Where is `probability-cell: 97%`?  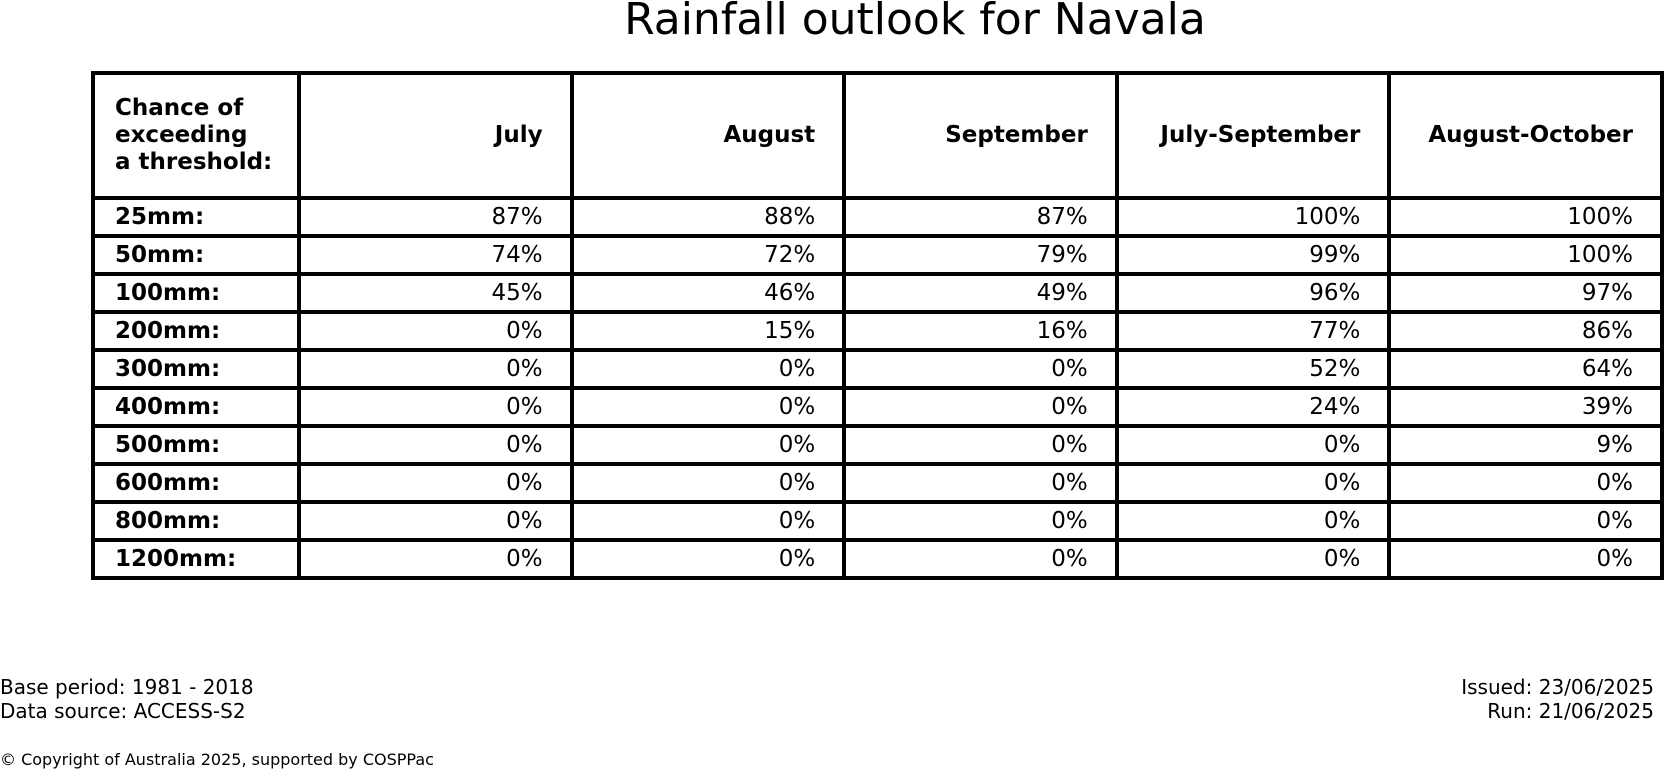 probability-cell: 97% is located at coordinates (1525, 293).